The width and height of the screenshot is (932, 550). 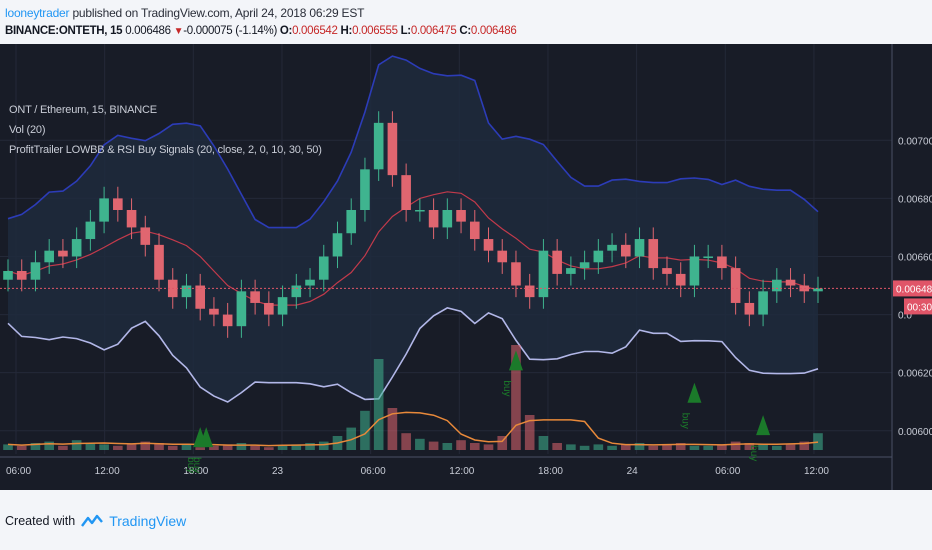 I want to click on legend-volume: Vol (20), so click(x=27, y=130).